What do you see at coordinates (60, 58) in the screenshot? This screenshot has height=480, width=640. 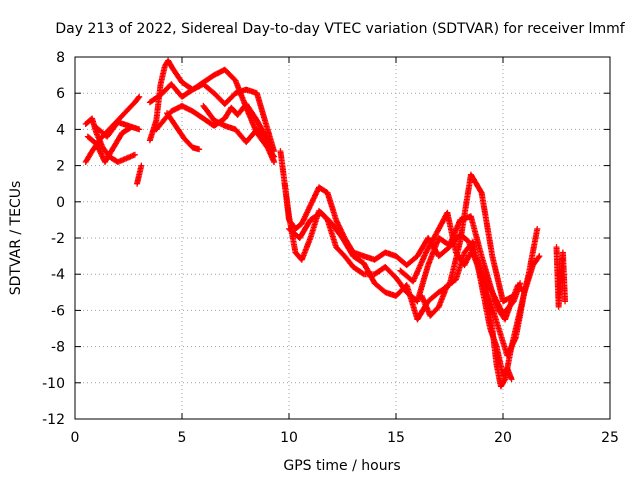 I see `y-tick-label: 8` at bounding box center [60, 58].